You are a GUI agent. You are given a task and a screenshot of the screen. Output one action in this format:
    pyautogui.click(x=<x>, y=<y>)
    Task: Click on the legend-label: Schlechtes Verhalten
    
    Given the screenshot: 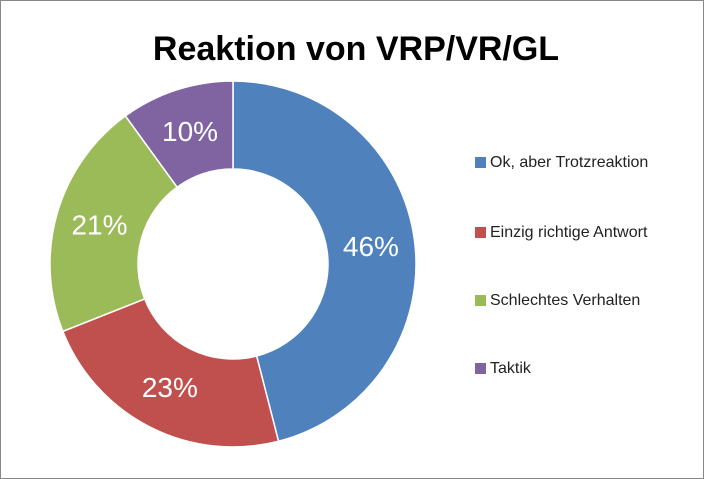 What is the action you would take?
    pyautogui.click(x=565, y=300)
    